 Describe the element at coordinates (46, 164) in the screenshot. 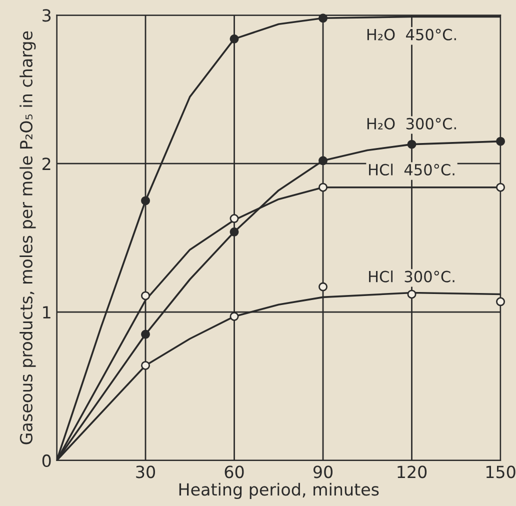

I see `y-tick-label: 2` at that location.